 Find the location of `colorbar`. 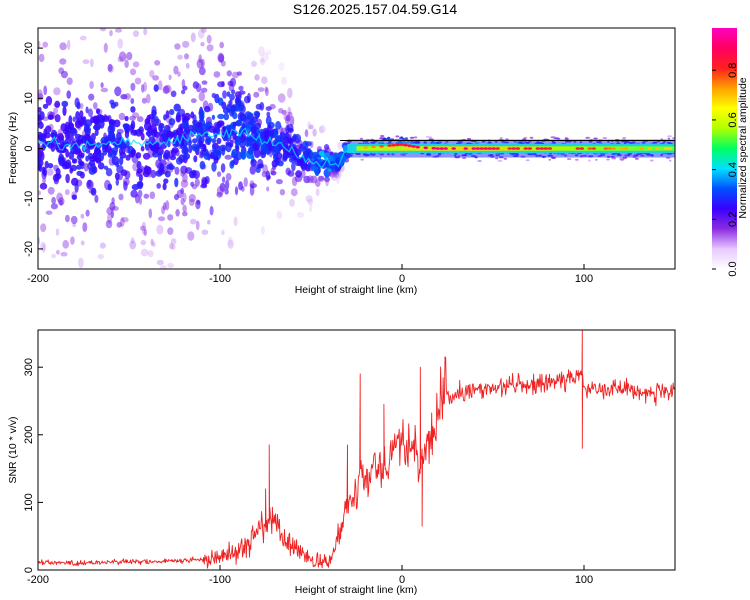

colorbar is located at coordinates (724, 148).